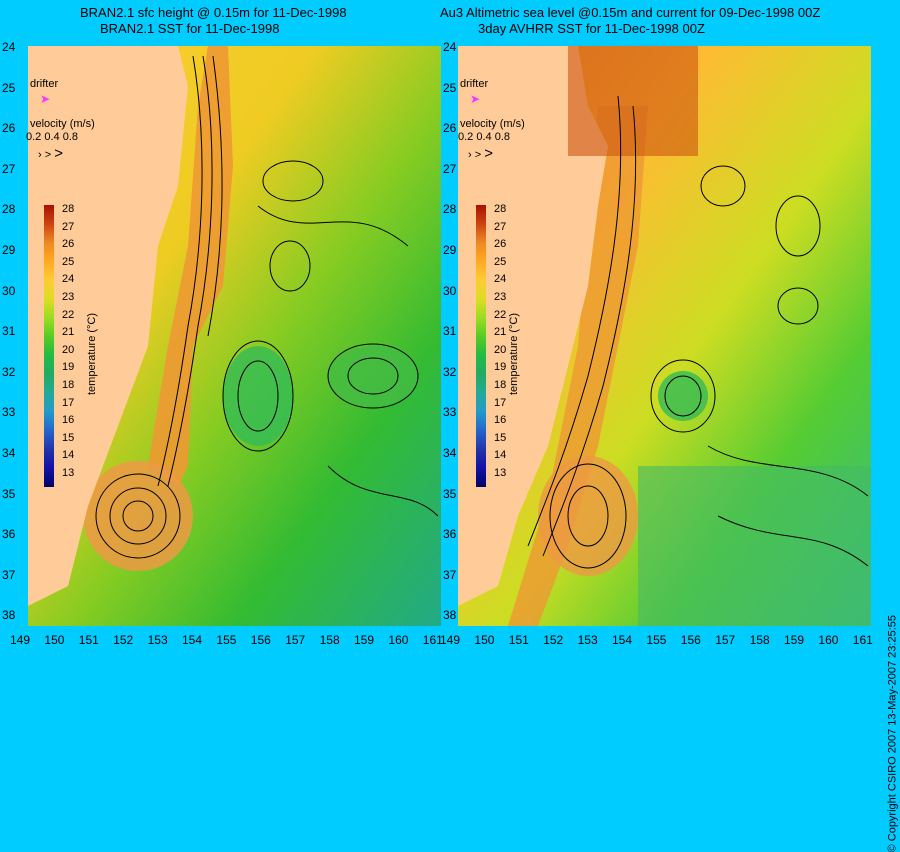 The image size is (900, 852). What do you see at coordinates (50, 153) in the screenshot?
I see `velocity-arrows-left: › > >` at bounding box center [50, 153].